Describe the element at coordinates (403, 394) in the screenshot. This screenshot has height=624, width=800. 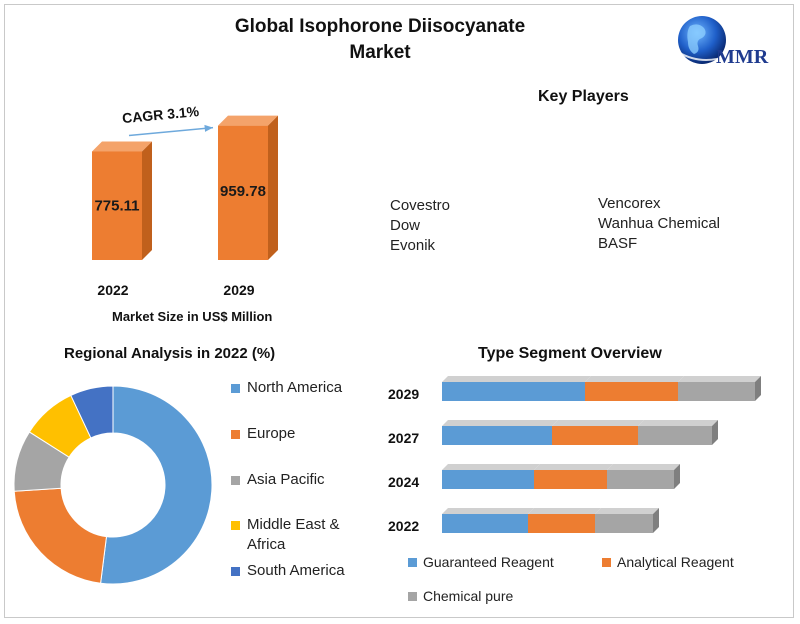
I see `year-label: 2029` at that location.